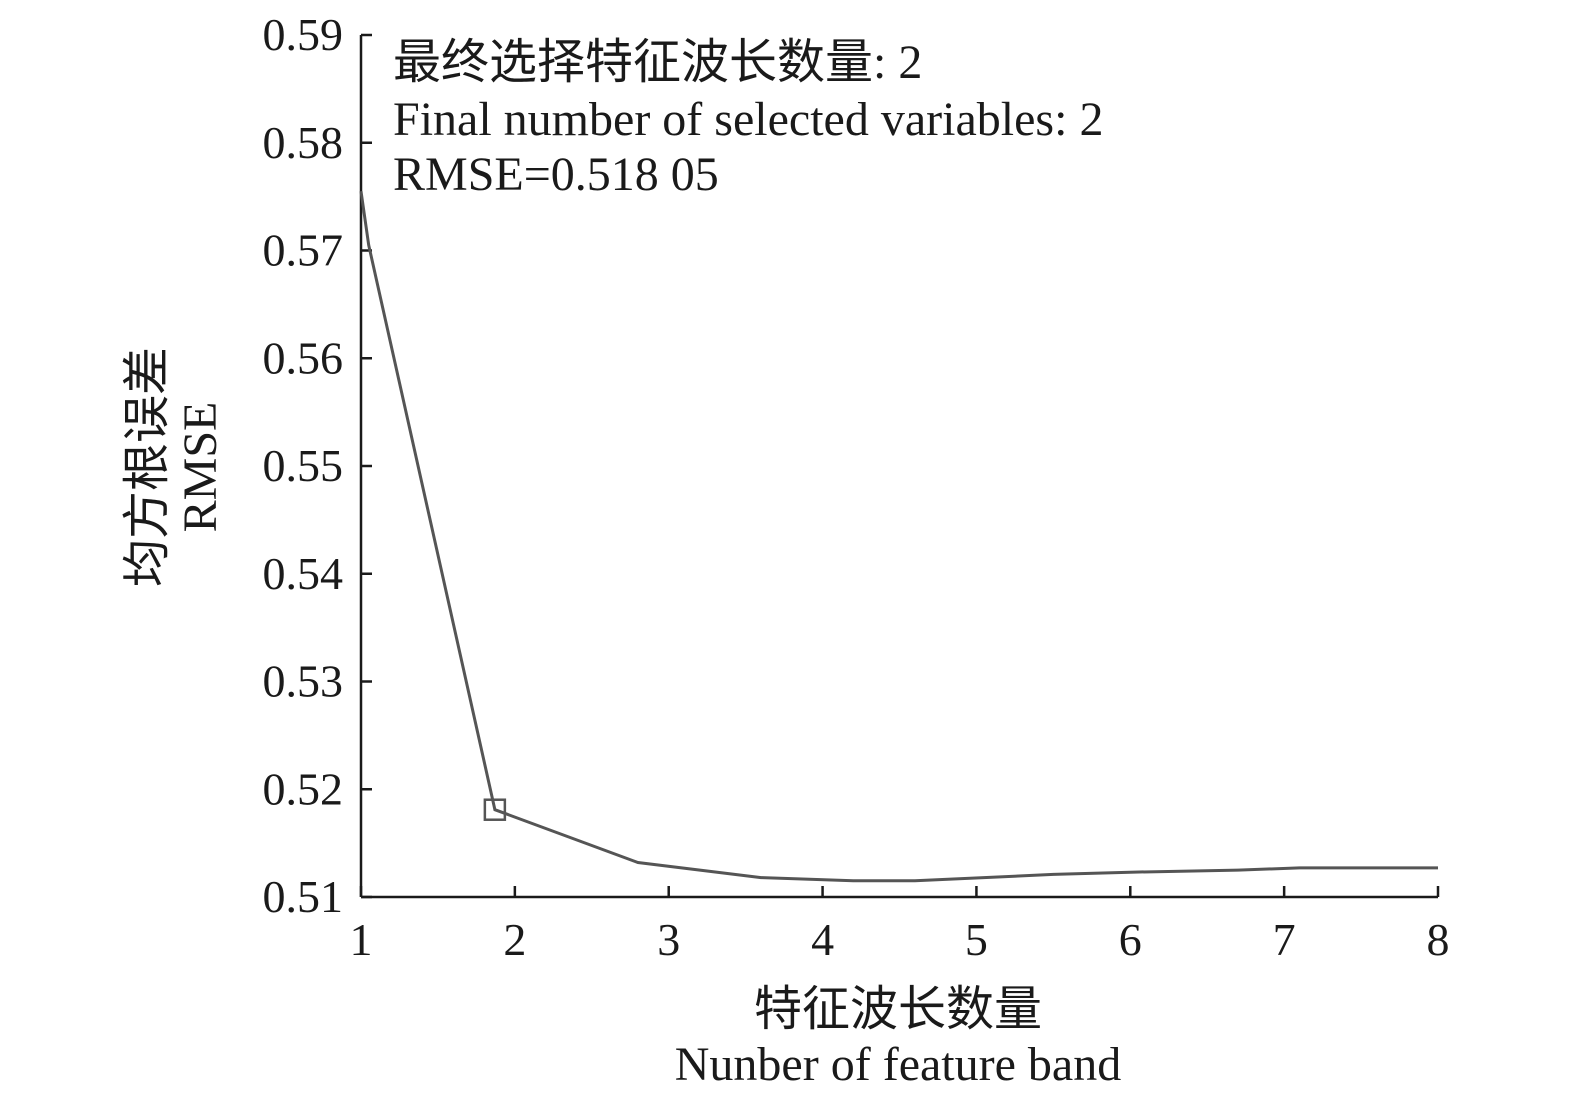  I want to click on x-tick-label: 5, so click(976, 939).